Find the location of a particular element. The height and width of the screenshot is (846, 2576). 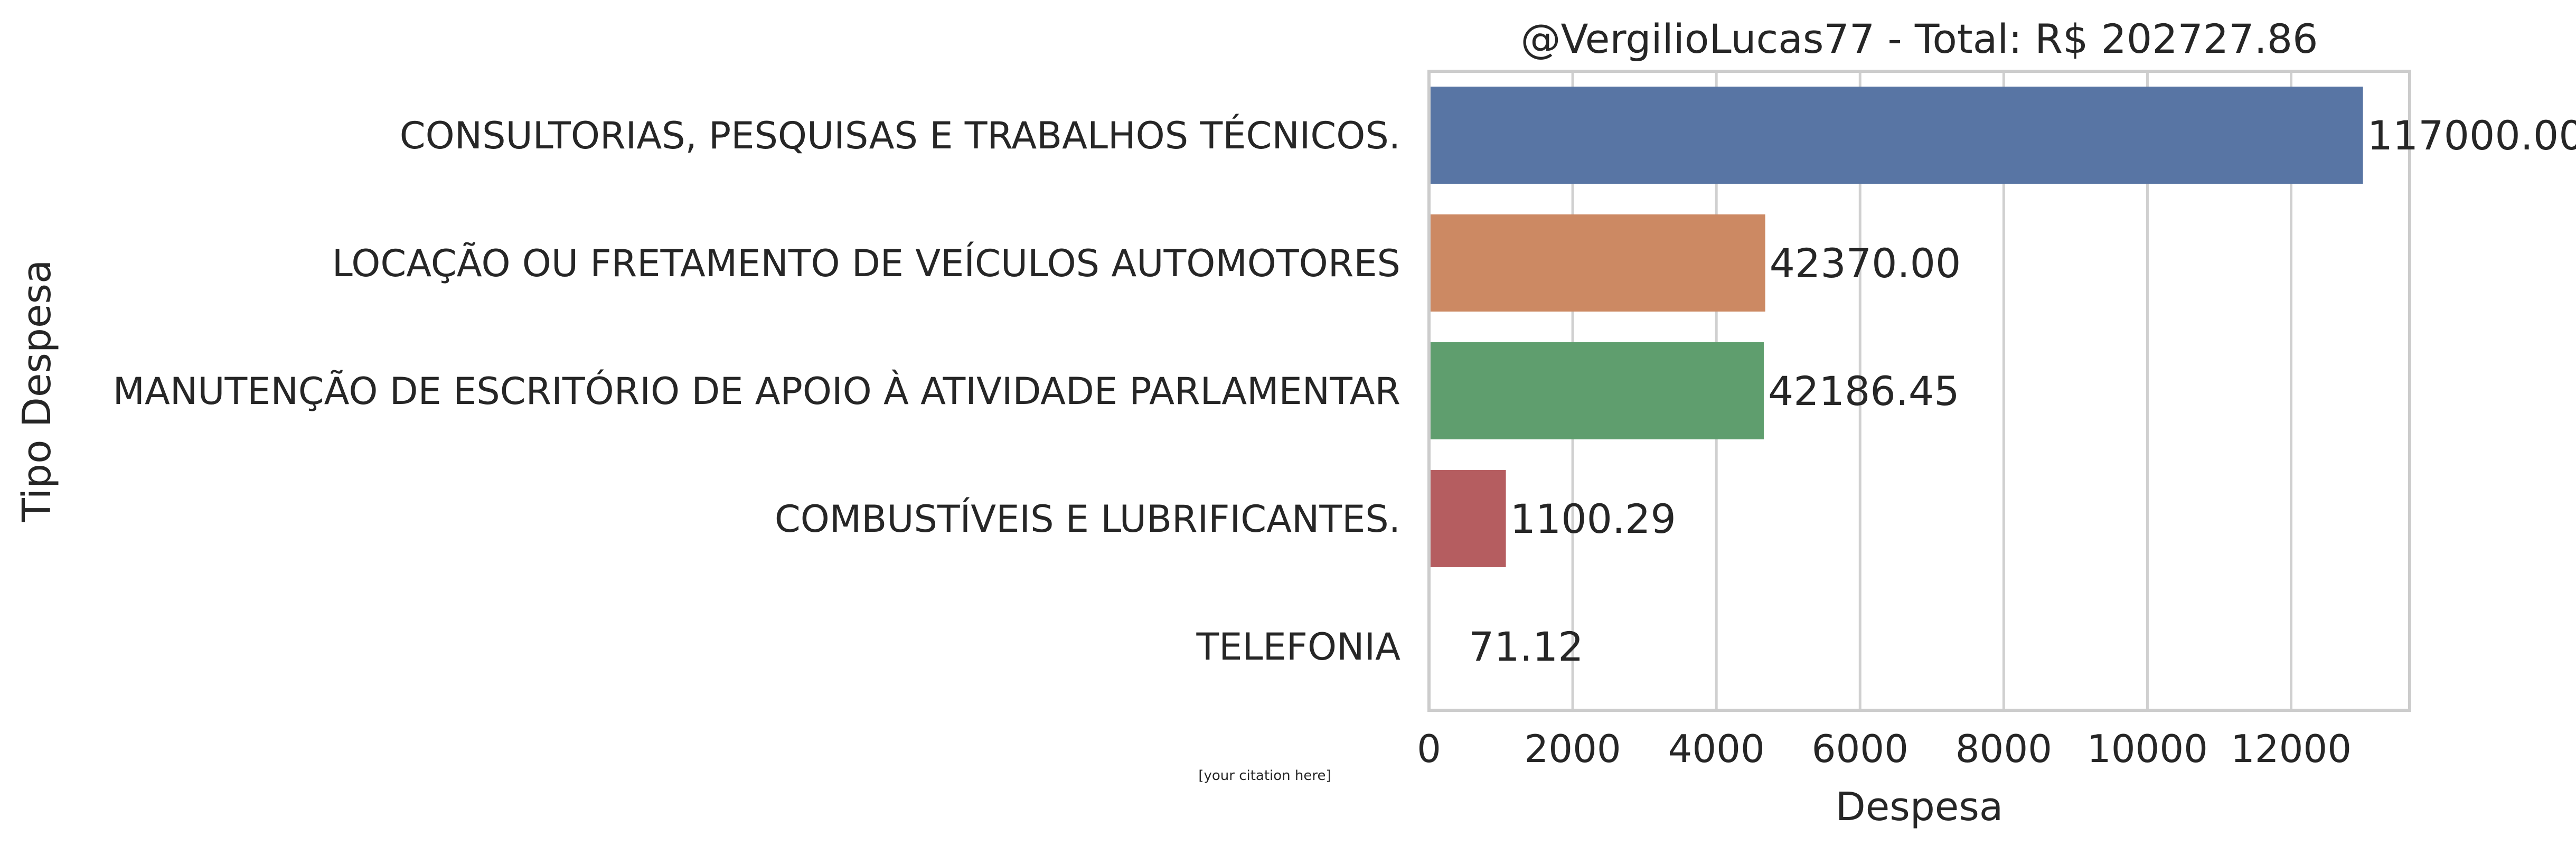

y-axis-label: Tipo Despesa is located at coordinates (37, 391).